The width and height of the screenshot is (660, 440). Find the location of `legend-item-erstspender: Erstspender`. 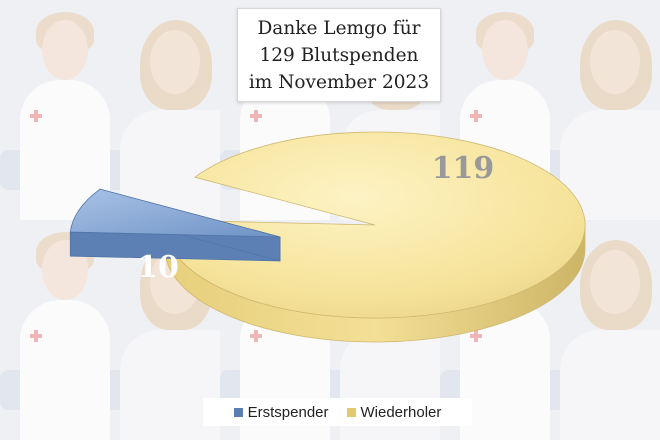

legend-item-erstspender: Erstspender is located at coordinates (281, 412).